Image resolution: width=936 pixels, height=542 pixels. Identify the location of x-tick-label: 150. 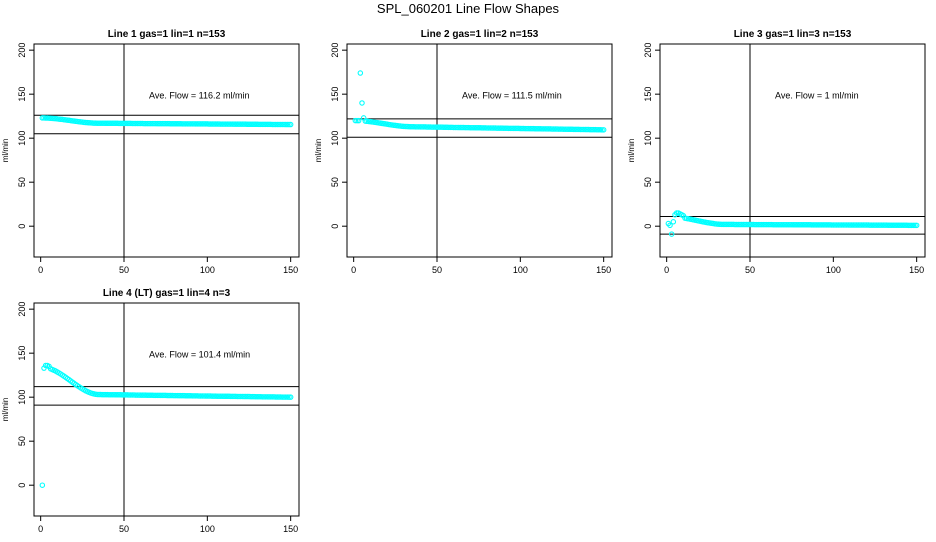
(916, 270).